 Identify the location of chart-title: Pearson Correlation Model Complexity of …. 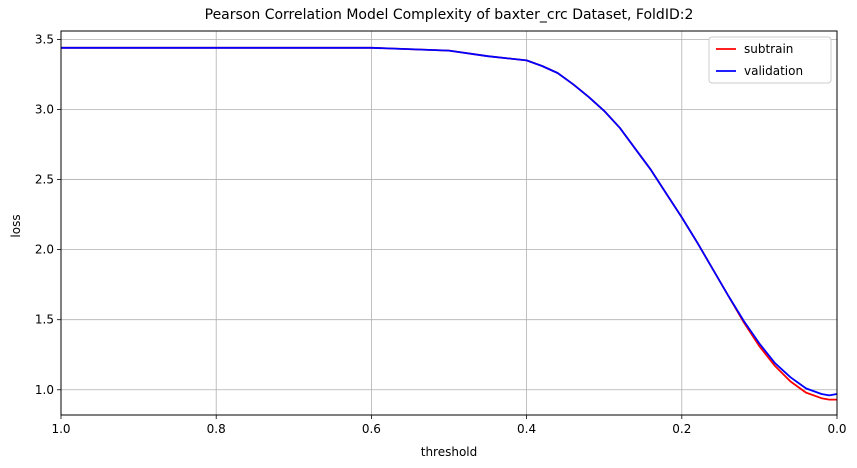
(449, 15).